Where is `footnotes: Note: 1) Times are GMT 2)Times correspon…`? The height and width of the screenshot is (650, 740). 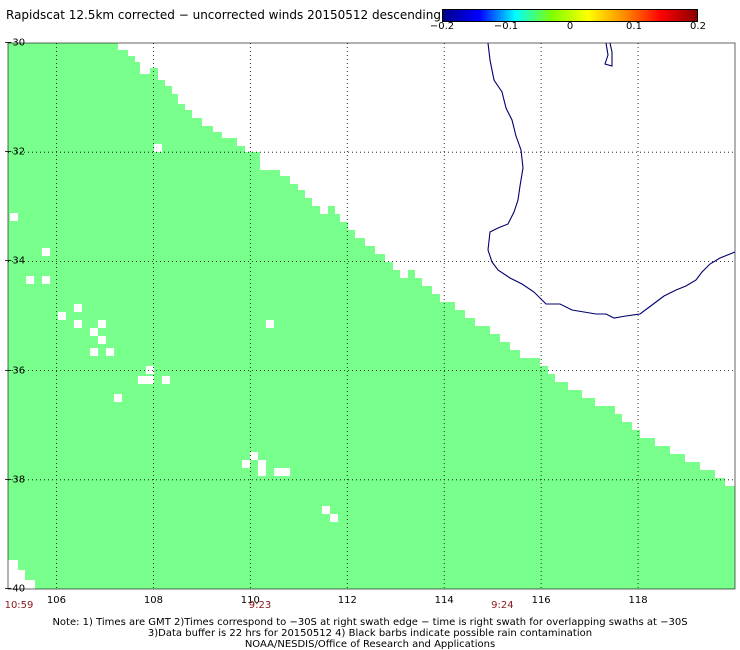 footnotes: Note: 1) Times are GMT 2)Times correspon… is located at coordinates (370, 633).